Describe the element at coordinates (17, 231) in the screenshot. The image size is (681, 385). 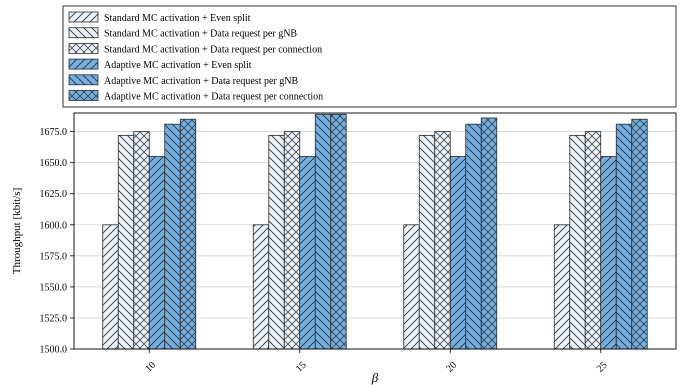
I see `y-axis-label: Throughput [kbit/s]` at that location.